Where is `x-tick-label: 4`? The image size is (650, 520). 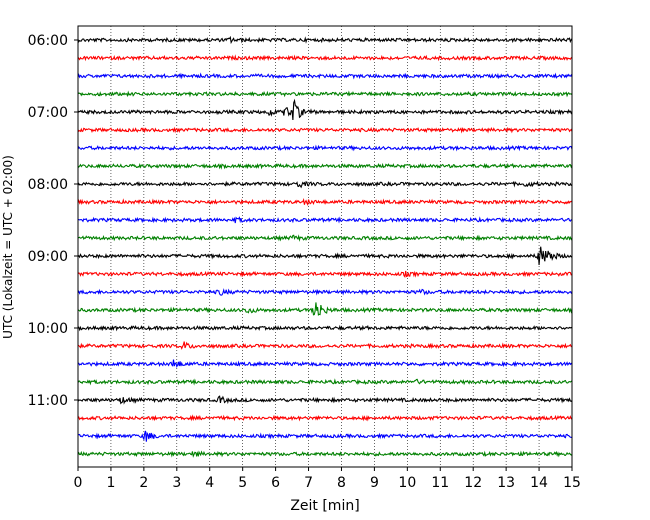 x-tick-label: 4 is located at coordinates (209, 483).